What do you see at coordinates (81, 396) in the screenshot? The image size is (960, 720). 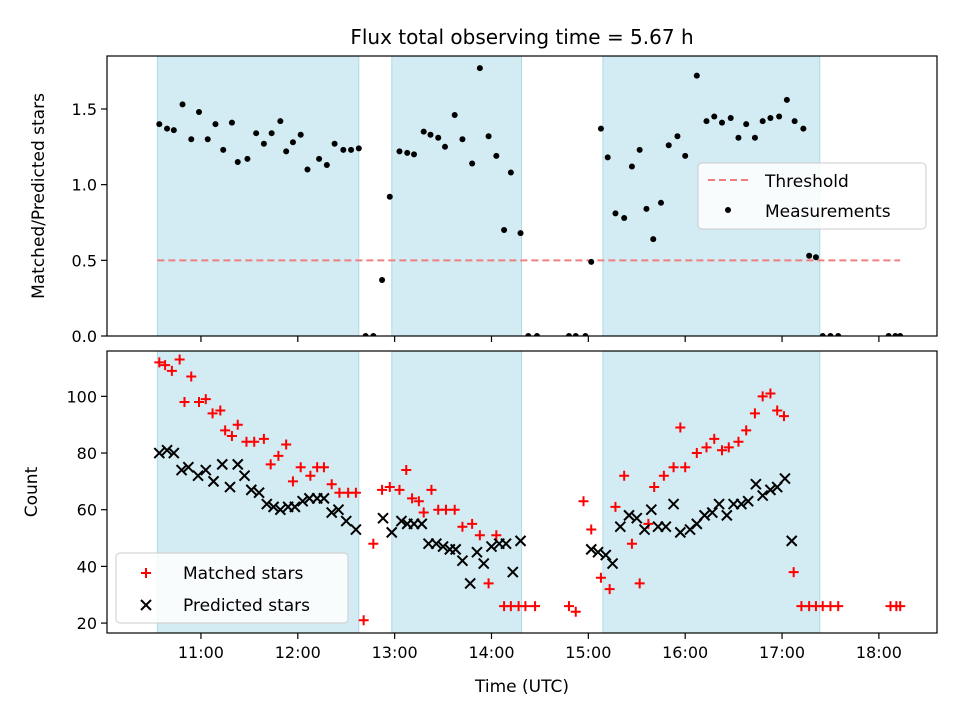 I see `y-tick-label: 100` at bounding box center [81, 396].